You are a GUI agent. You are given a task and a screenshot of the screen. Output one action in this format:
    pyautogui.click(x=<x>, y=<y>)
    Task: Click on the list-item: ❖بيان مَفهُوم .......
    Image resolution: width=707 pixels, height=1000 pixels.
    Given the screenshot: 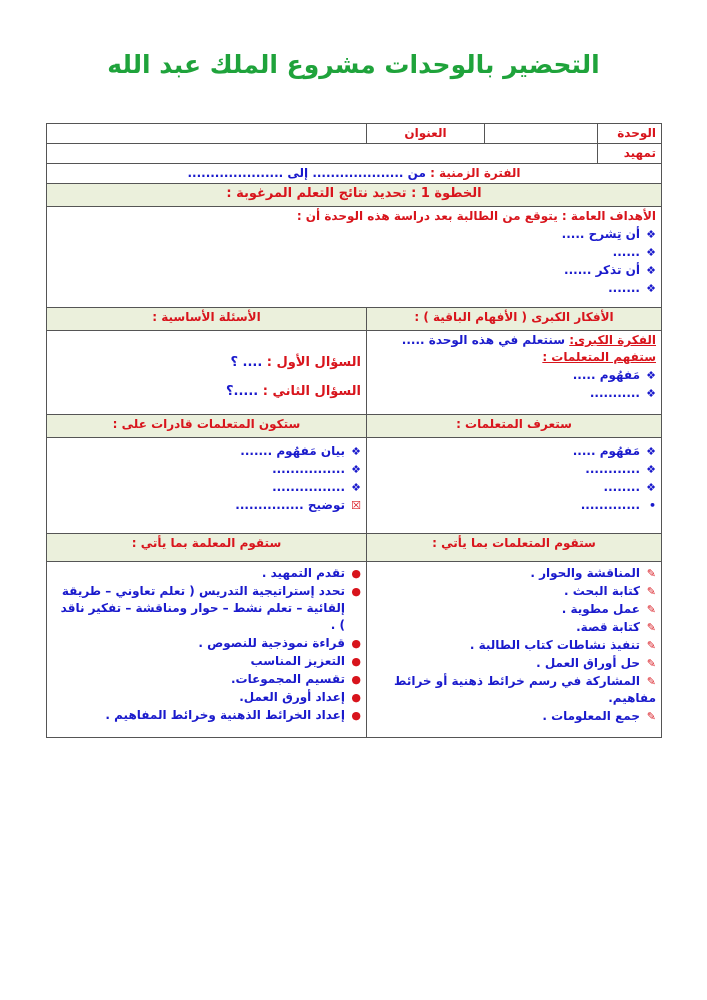 What is the action you would take?
    pyautogui.click(x=300, y=451)
    